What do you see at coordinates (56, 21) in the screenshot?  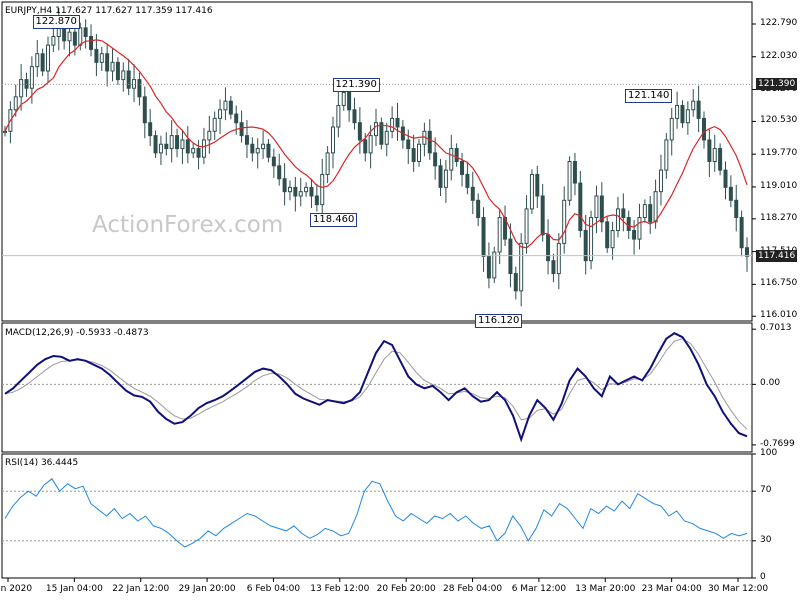 I see `price-callout: 122.870` at bounding box center [56, 21].